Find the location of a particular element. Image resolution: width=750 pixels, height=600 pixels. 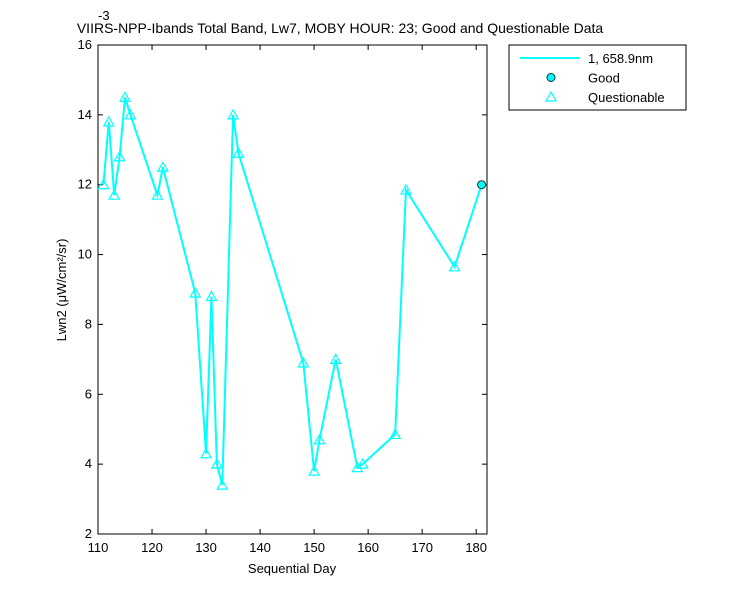

y-tick-label: 8 is located at coordinates (88, 323).